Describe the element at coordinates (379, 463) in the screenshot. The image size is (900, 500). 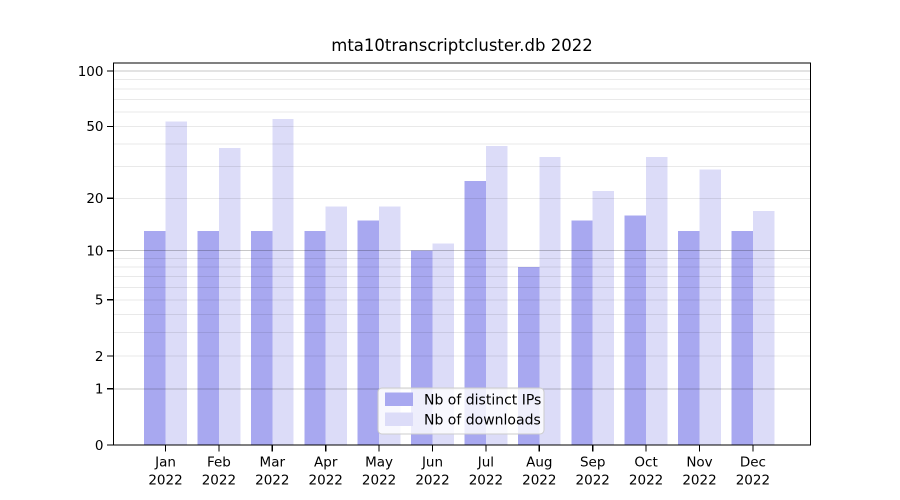
I see `x-tick-label-month: May` at that location.